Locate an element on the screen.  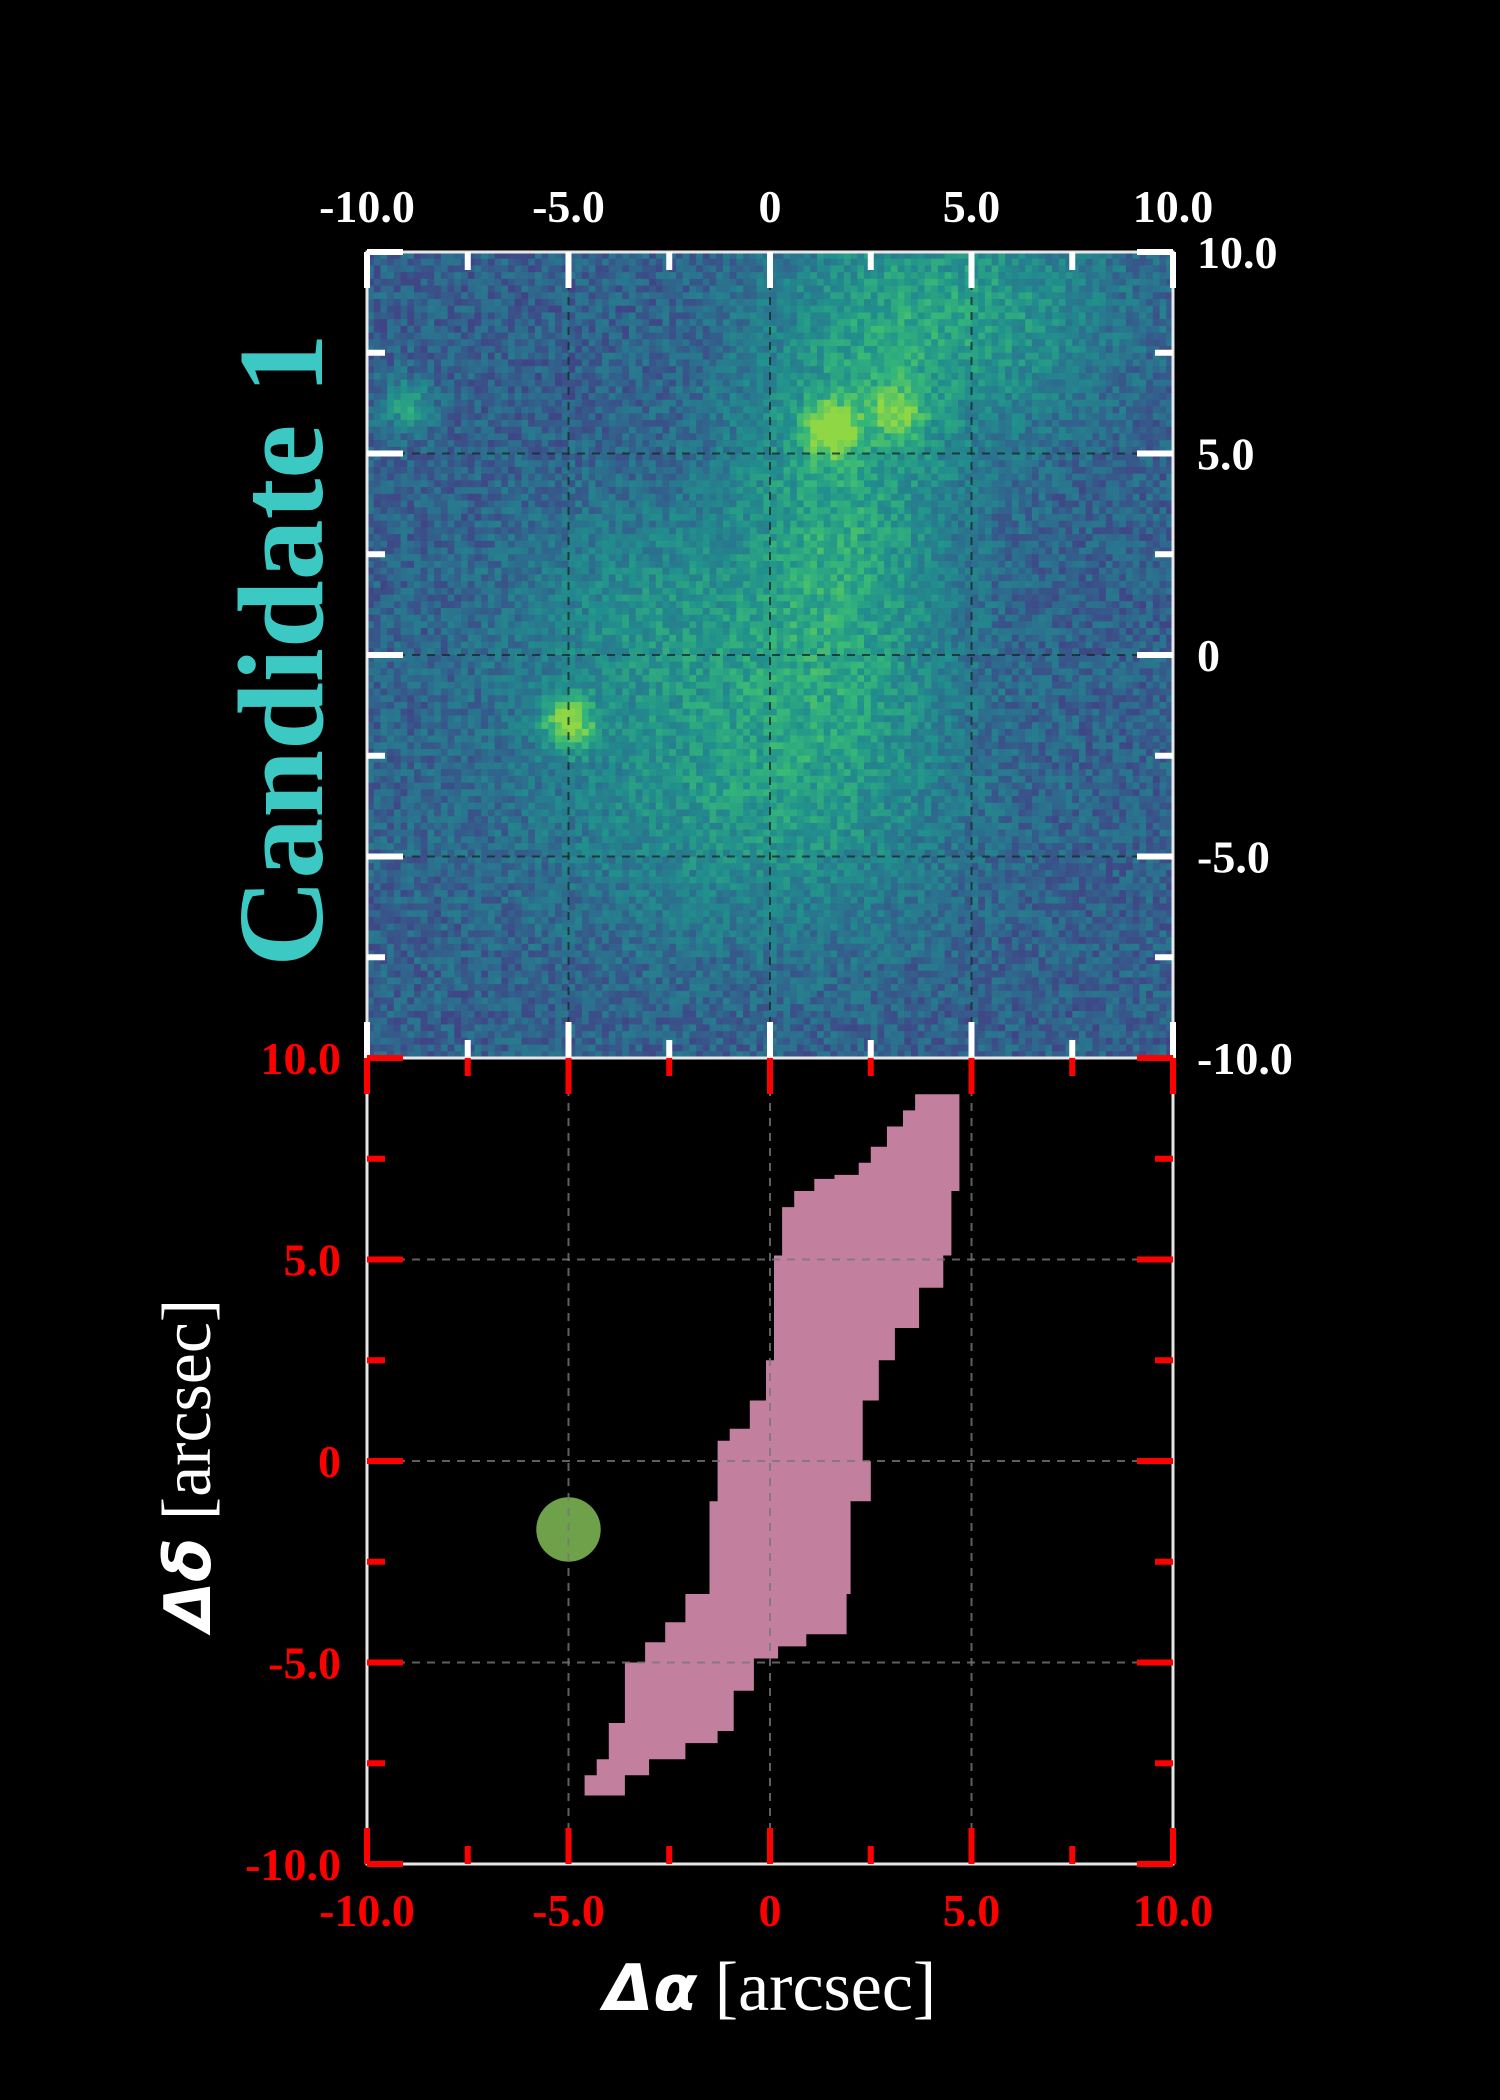
bottom-y-tick-label: -5.0 is located at coordinates (304, 1663).